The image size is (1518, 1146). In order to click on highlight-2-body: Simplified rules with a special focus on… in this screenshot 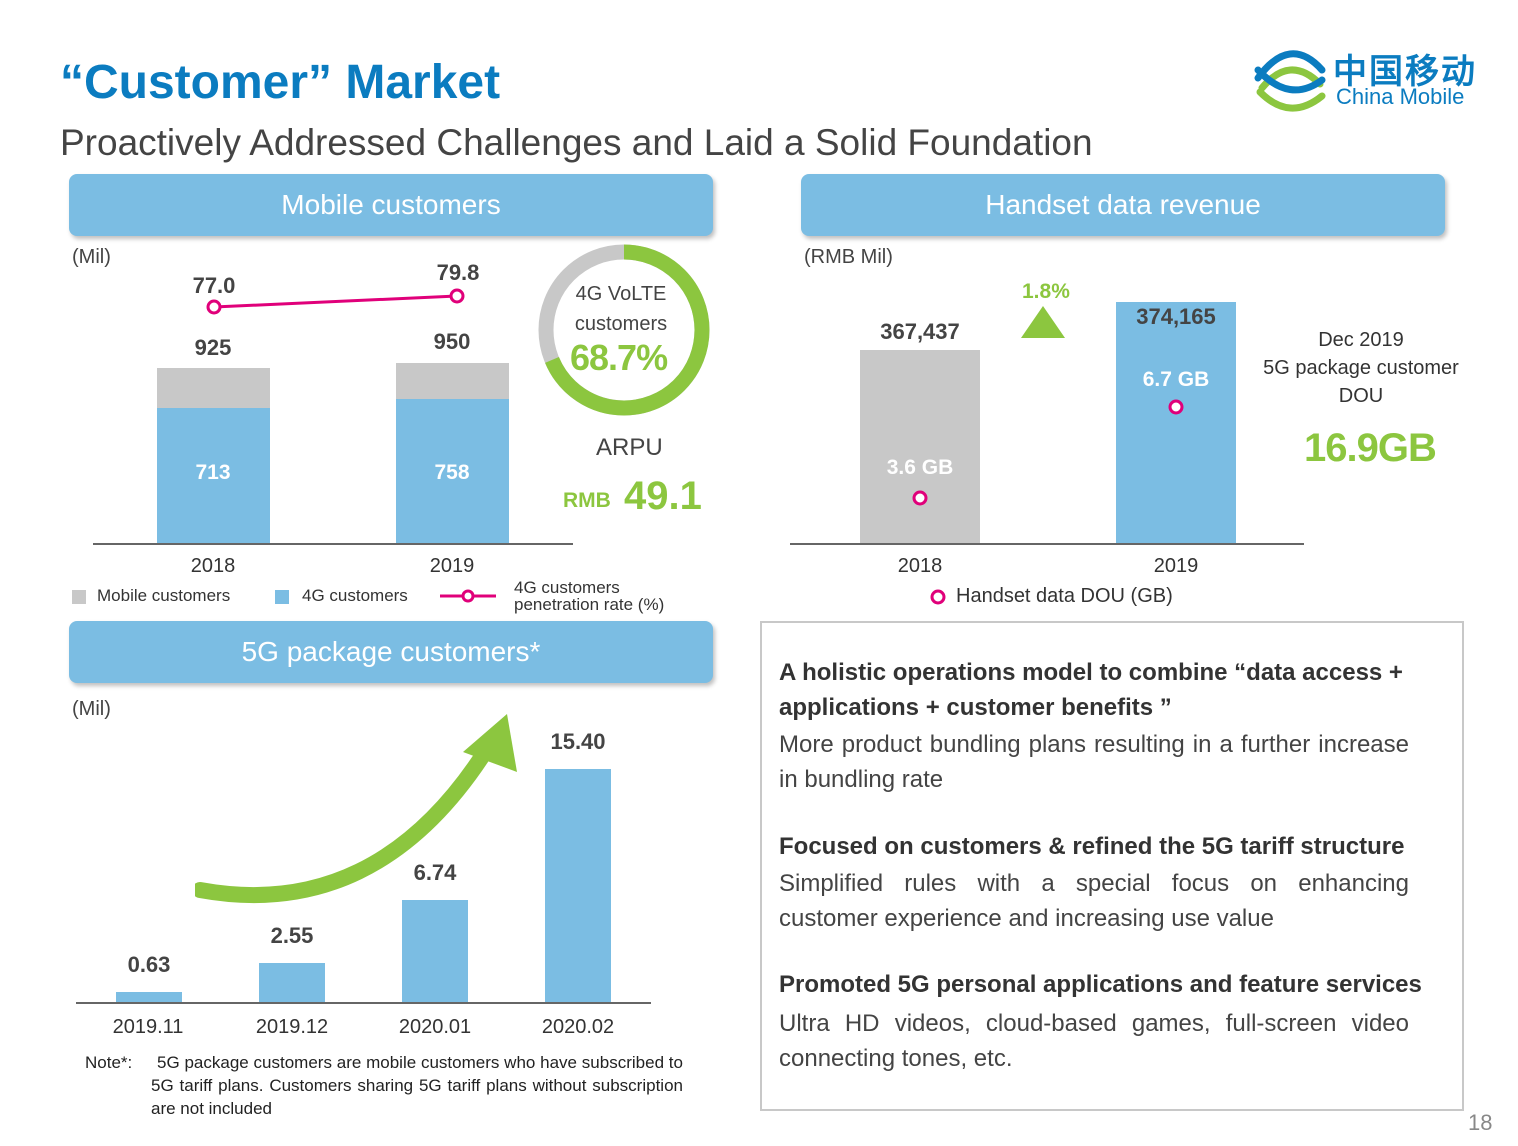, I will do `click(1094, 901)`.